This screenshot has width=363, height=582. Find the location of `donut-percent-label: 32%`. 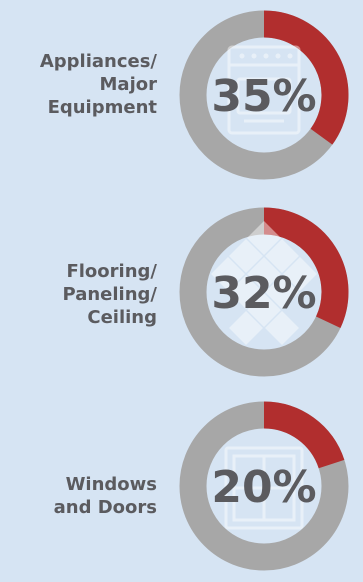

donut-percent-label: 32% is located at coordinates (263, 293).